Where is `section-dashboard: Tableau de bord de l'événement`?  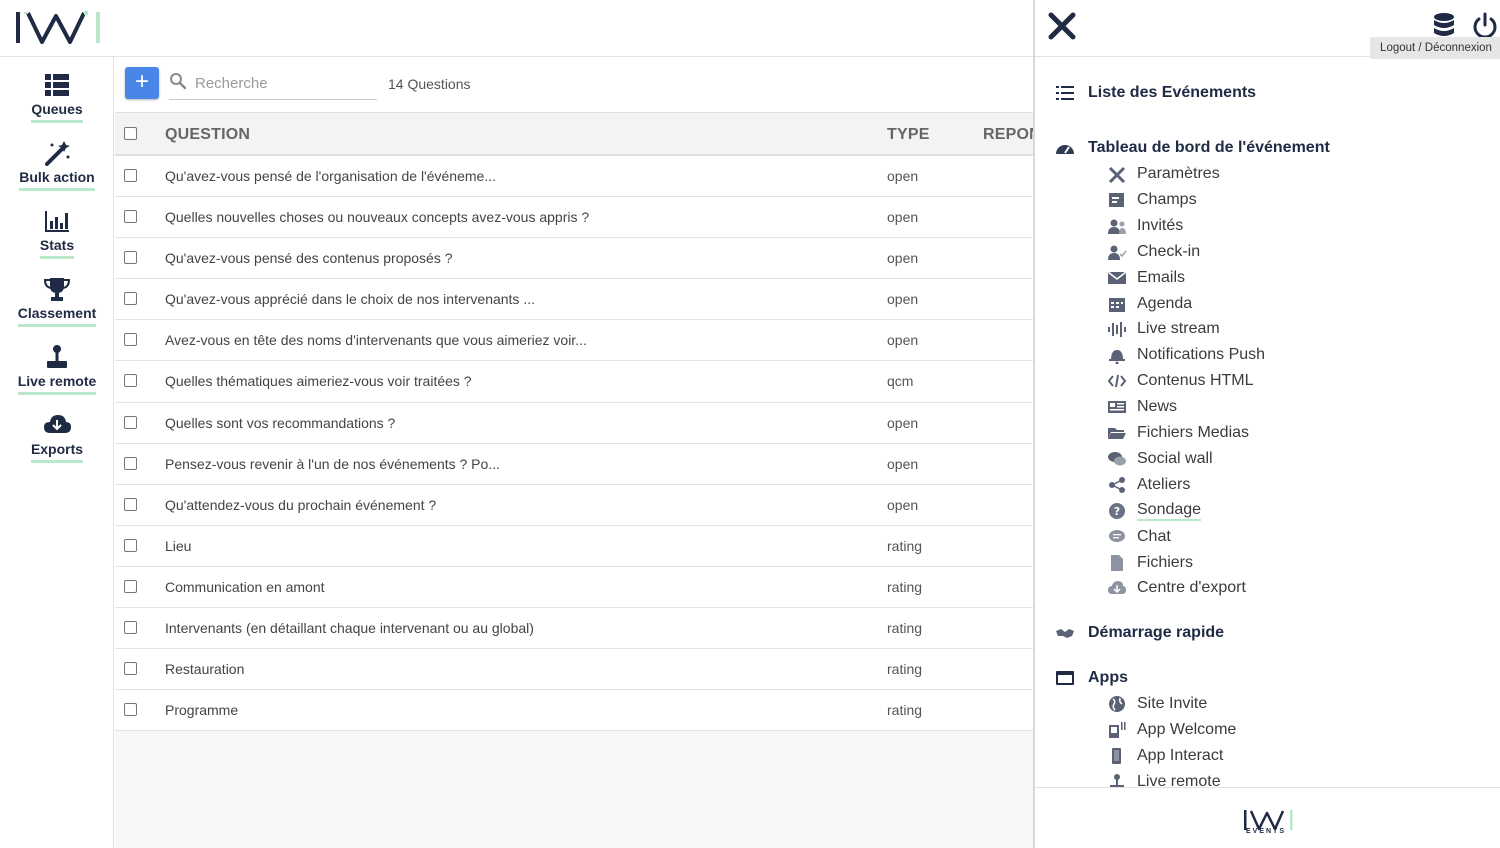 section-dashboard: Tableau de bord de l'événement is located at coordinates (1192, 148).